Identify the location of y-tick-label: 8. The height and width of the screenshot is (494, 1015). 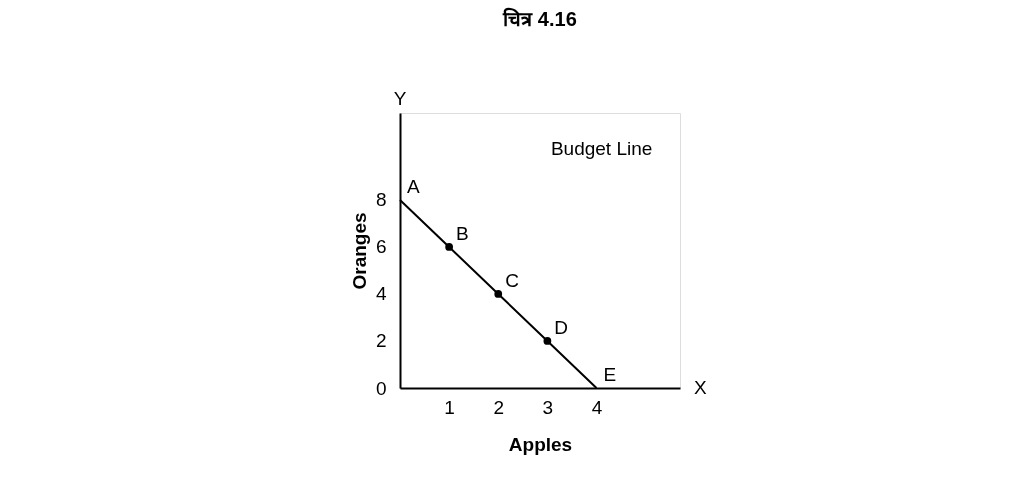
(381, 200).